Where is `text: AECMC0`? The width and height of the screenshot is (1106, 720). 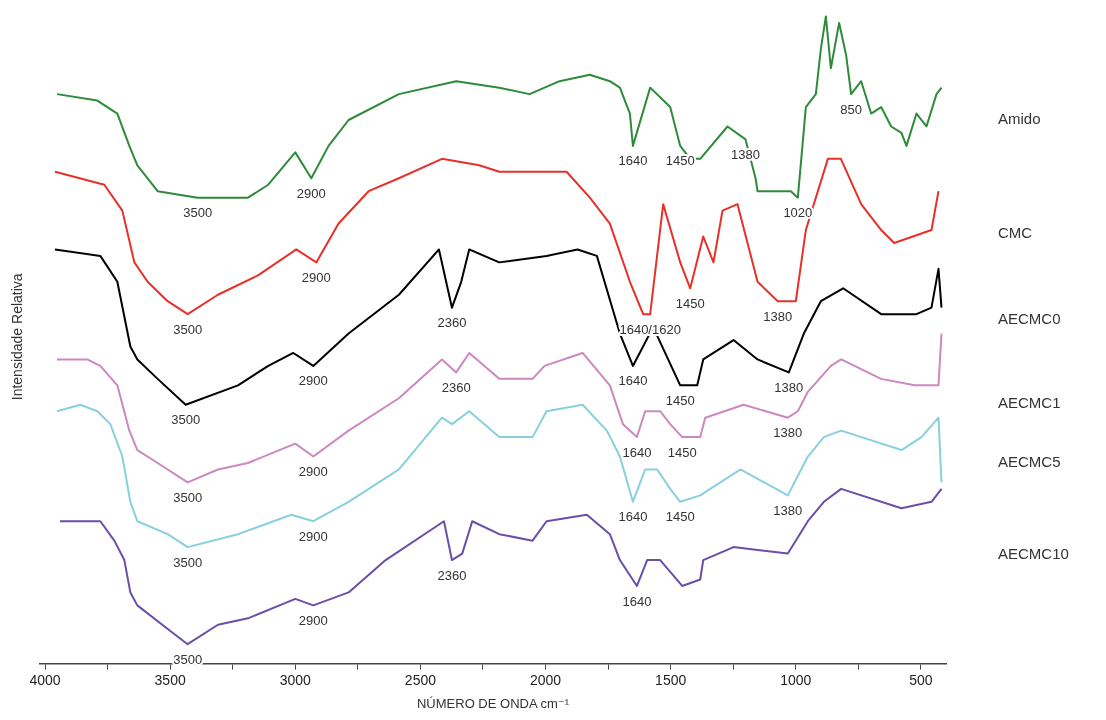 text: AECMC0 is located at coordinates (1029, 318).